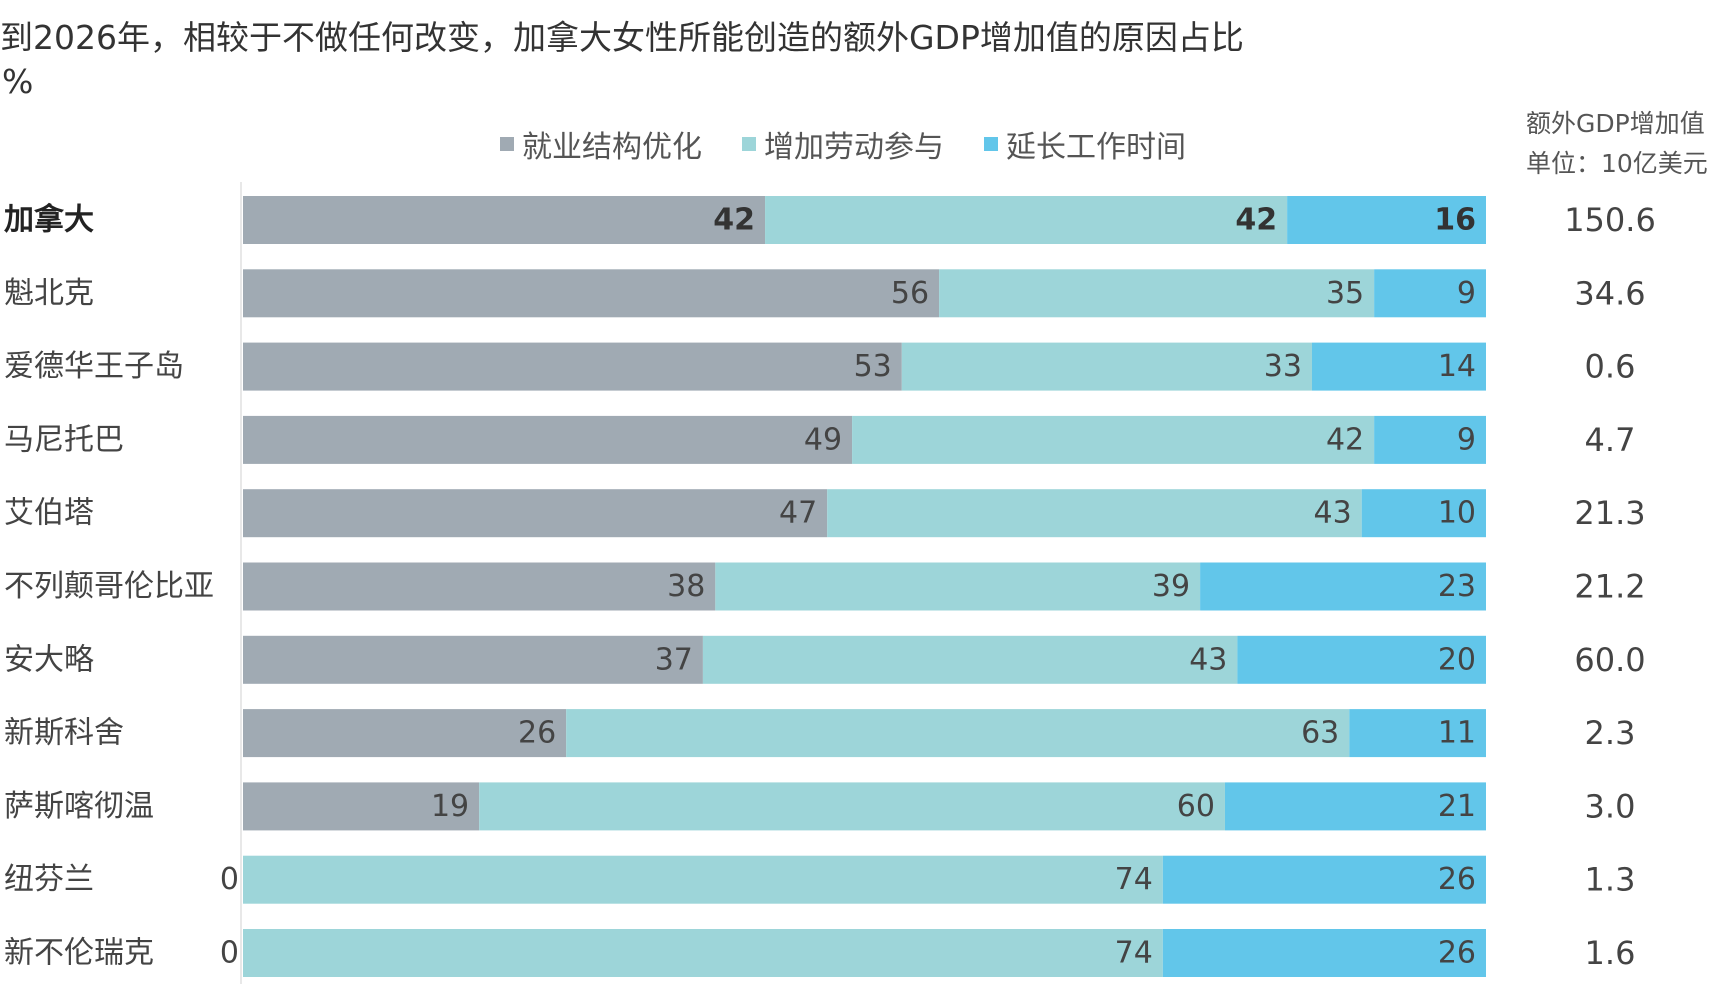  Describe the element at coordinates (823, 439) in the screenshot. I see `data-label: 49` at that location.